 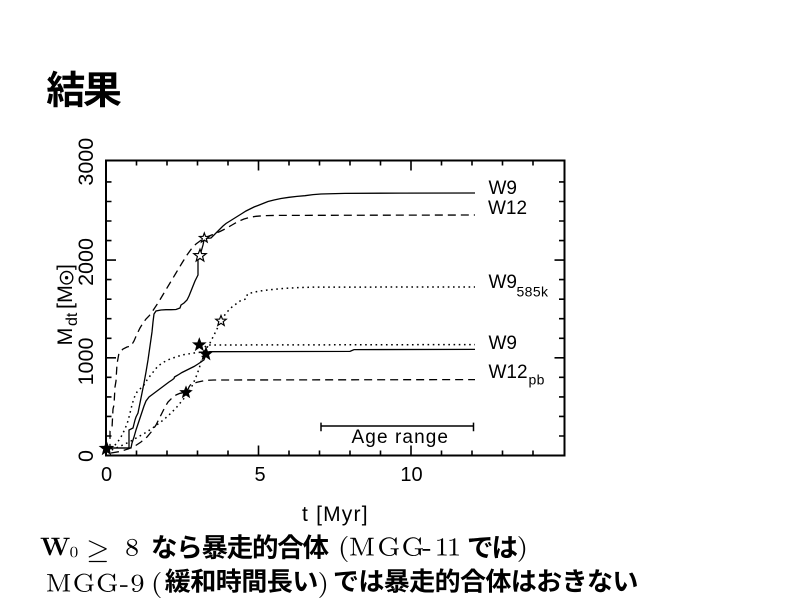 I want to click on svg-text: [M, so click(x=65, y=297).